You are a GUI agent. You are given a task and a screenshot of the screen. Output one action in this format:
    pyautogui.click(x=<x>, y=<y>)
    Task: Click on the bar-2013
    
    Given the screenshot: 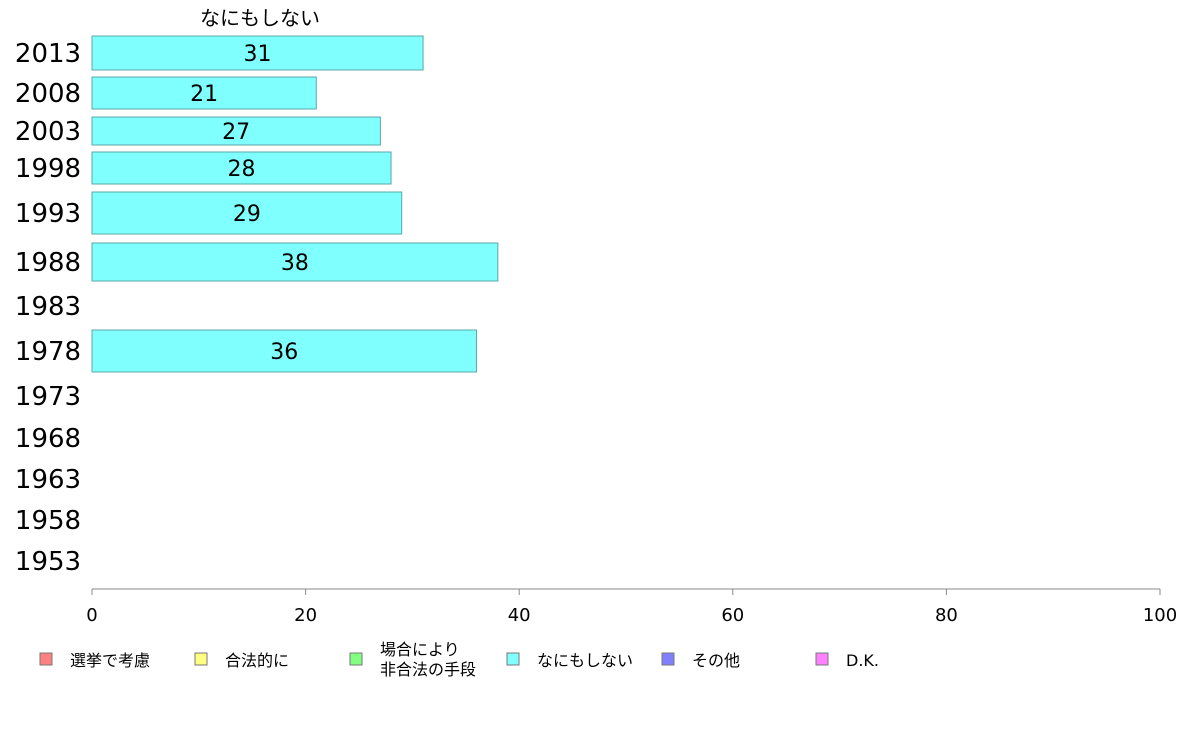 What is the action you would take?
    pyautogui.click(x=257, y=53)
    